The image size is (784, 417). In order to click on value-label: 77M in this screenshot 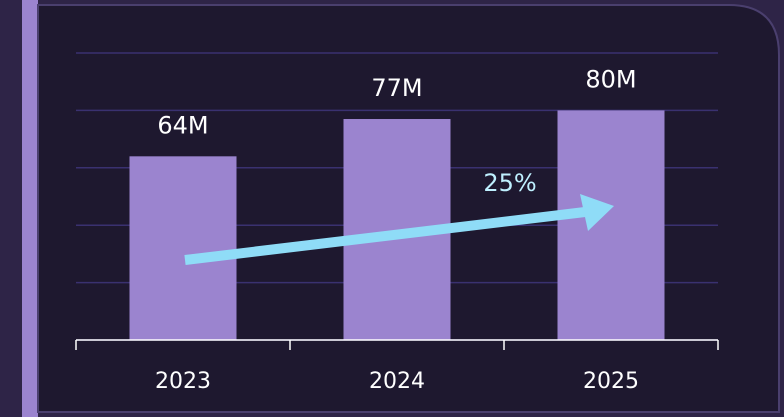, I will do `click(396, 88)`.